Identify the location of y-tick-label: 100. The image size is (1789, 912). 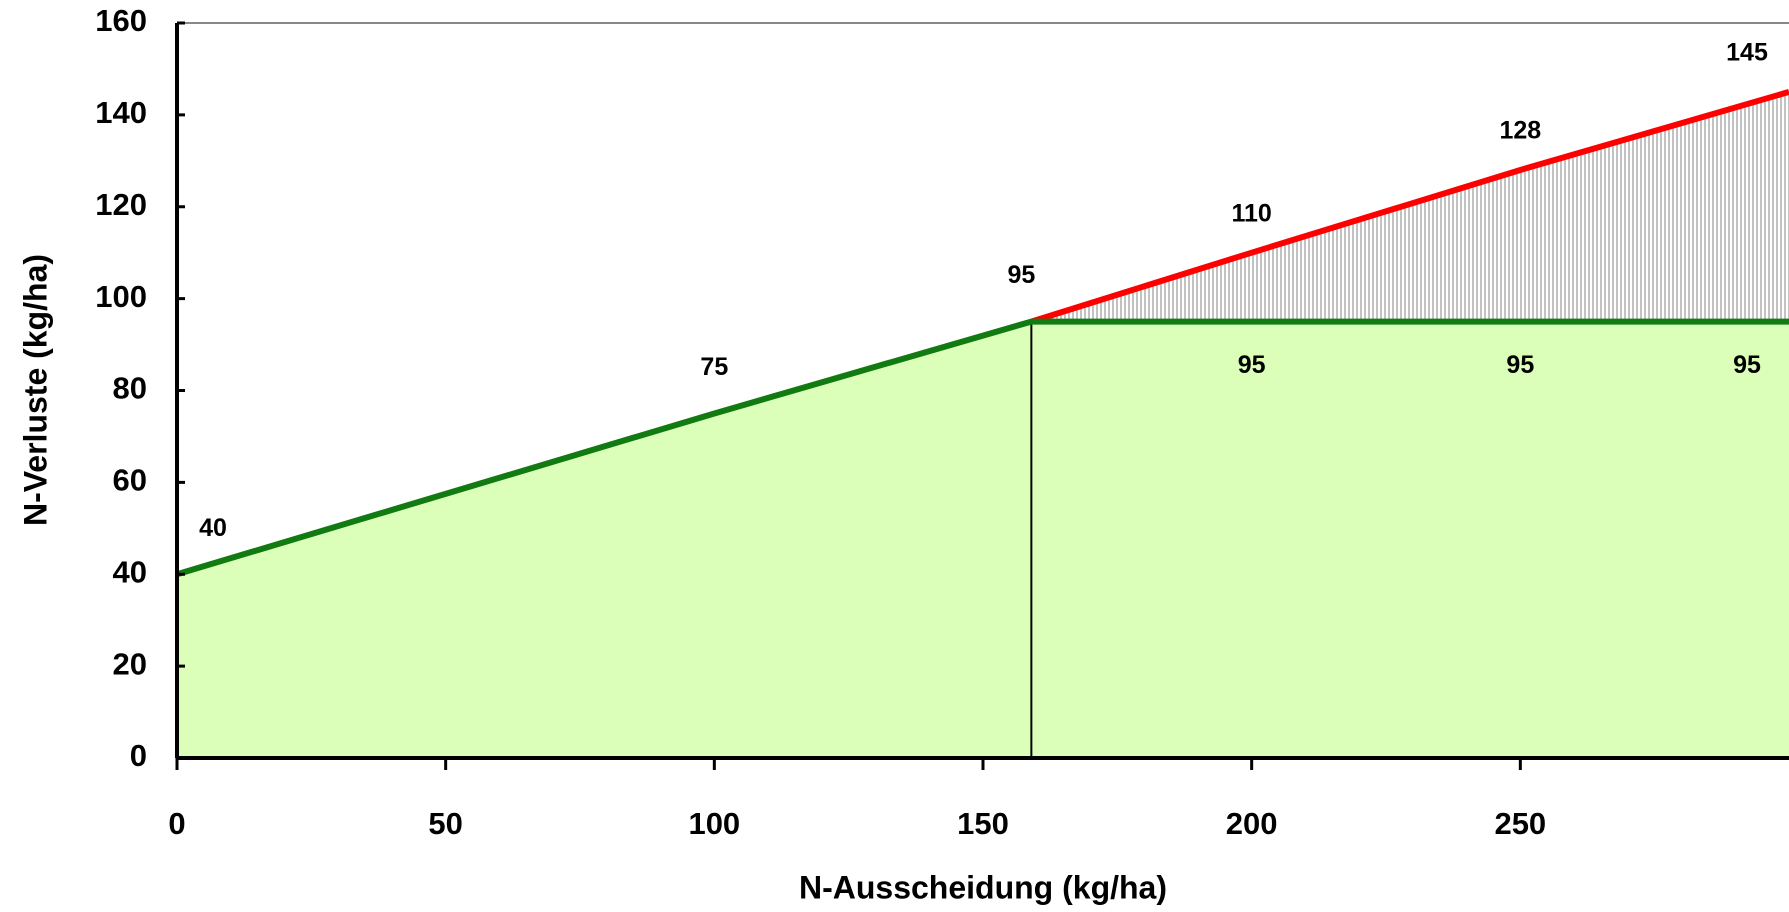
(121, 296).